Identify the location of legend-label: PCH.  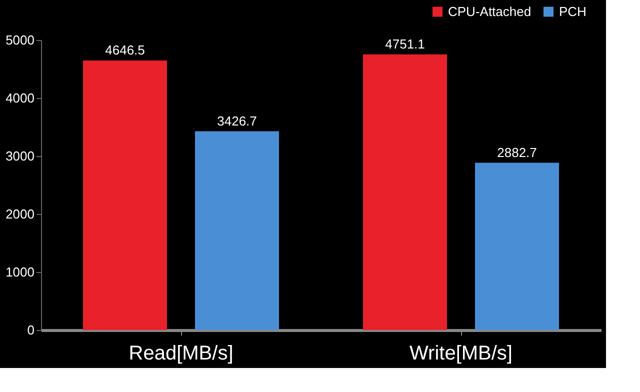
(572, 11).